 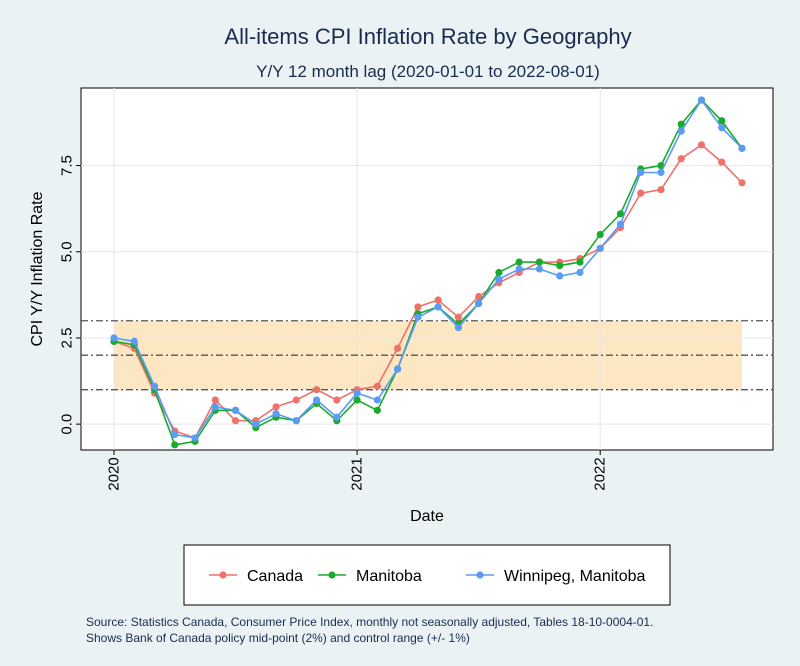 I want to click on y-tick-label: 7.5, so click(x=67, y=165).